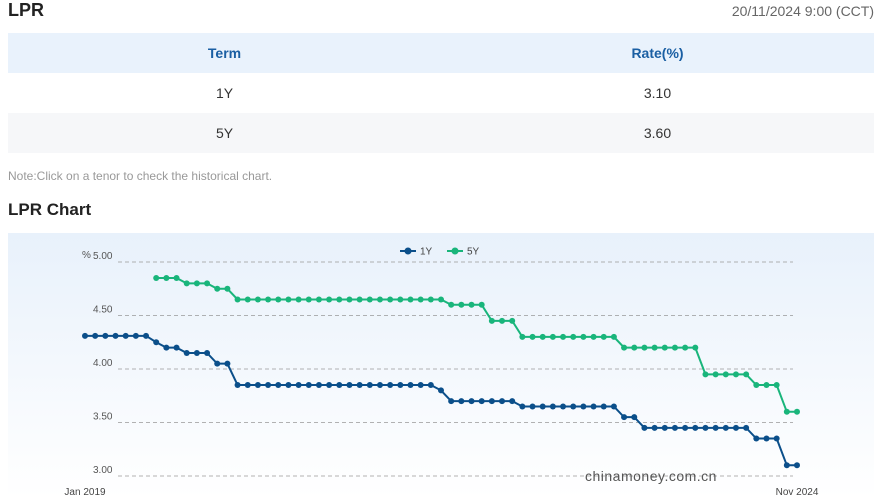  What do you see at coordinates (103, 417) in the screenshot?
I see `y-tick-label: 3.50` at bounding box center [103, 417].